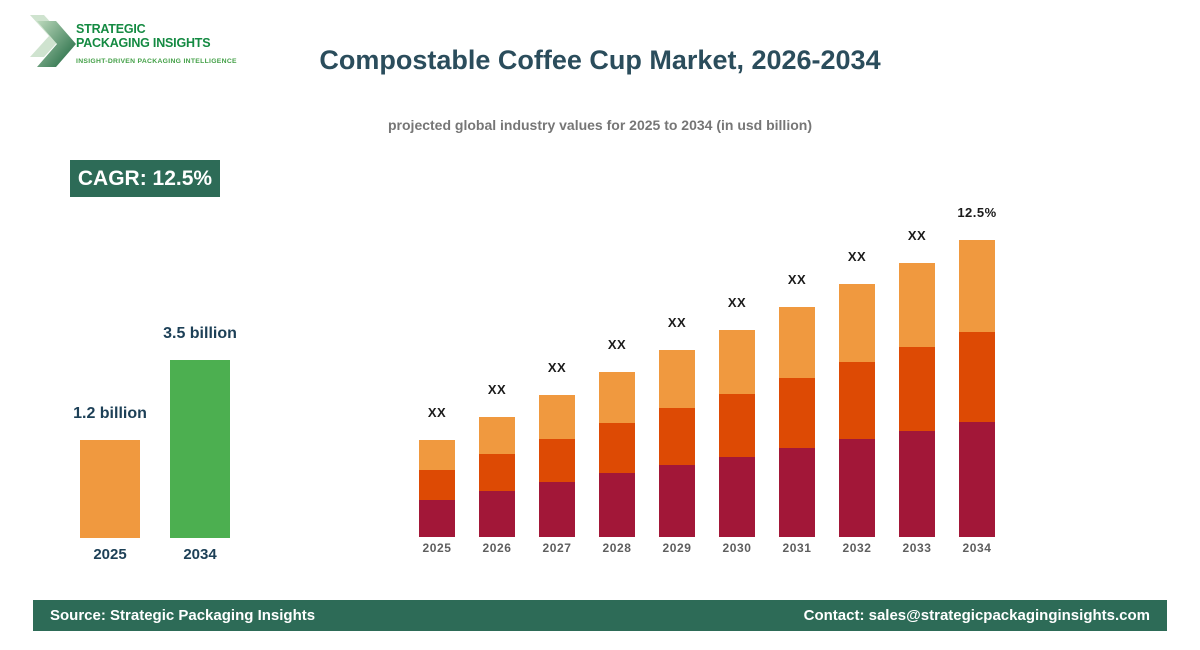 This screenshot has height=650, width=1200. What do you see at coordinates (110, 413) in the screenshot?
I see `mini-bar-value-label: 1.2 billion` at bounding box center [110, 413].